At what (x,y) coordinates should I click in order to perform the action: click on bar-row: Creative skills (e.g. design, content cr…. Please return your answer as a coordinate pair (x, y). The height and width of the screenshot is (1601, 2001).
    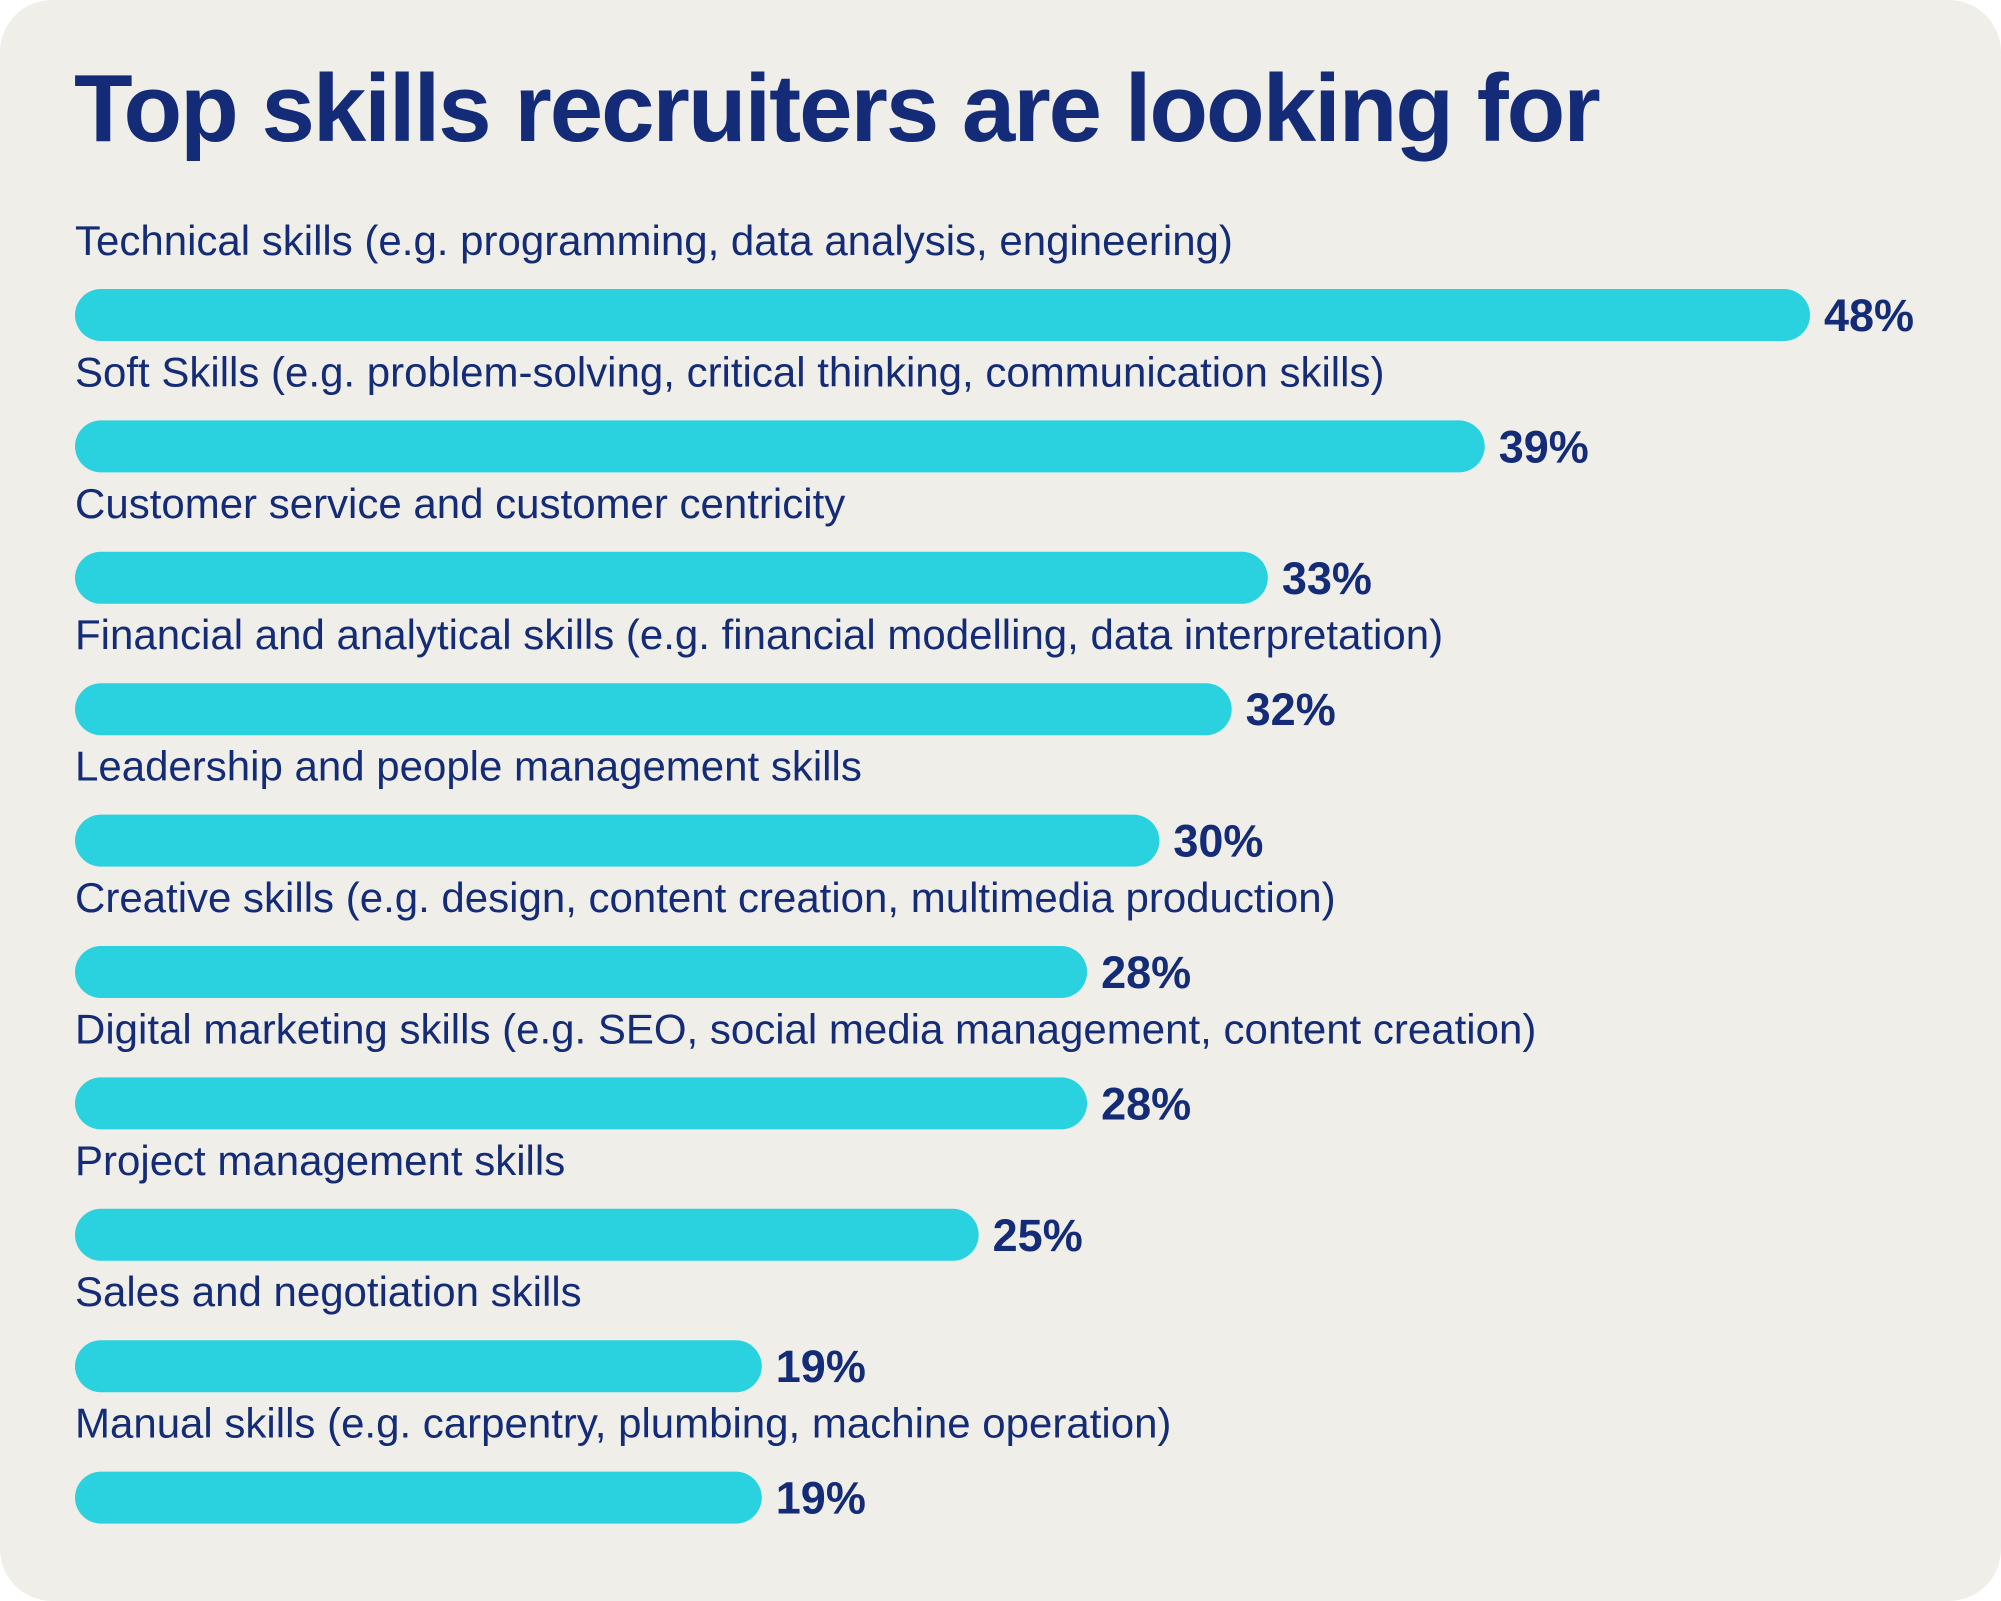
    Looking at the image, I should click on (705, 936).